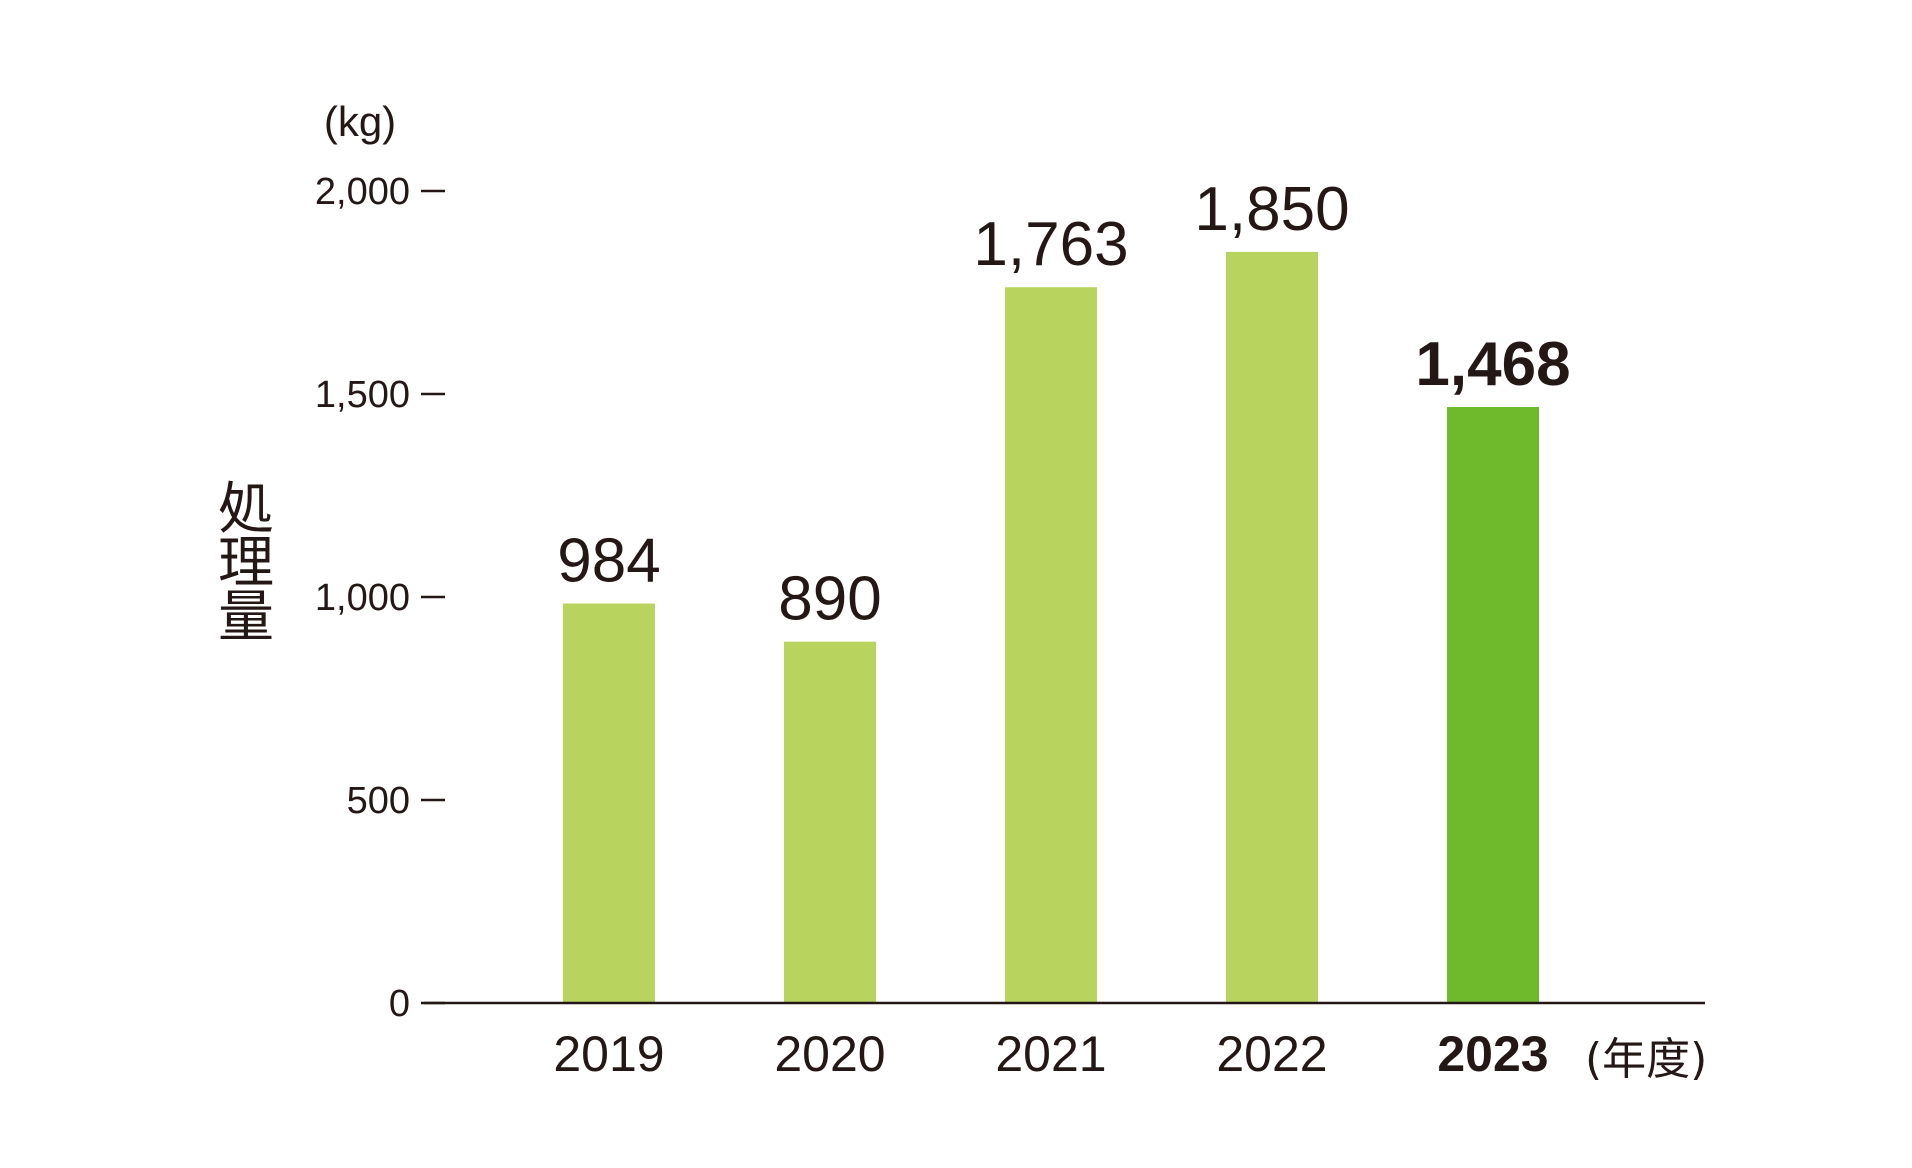 The image size is (1912, 1168). What do you see at coordinates (829, 1054) in the screenshot?
I see `x-tick-label-2020: 2020` at bounding box center [829, 1054].